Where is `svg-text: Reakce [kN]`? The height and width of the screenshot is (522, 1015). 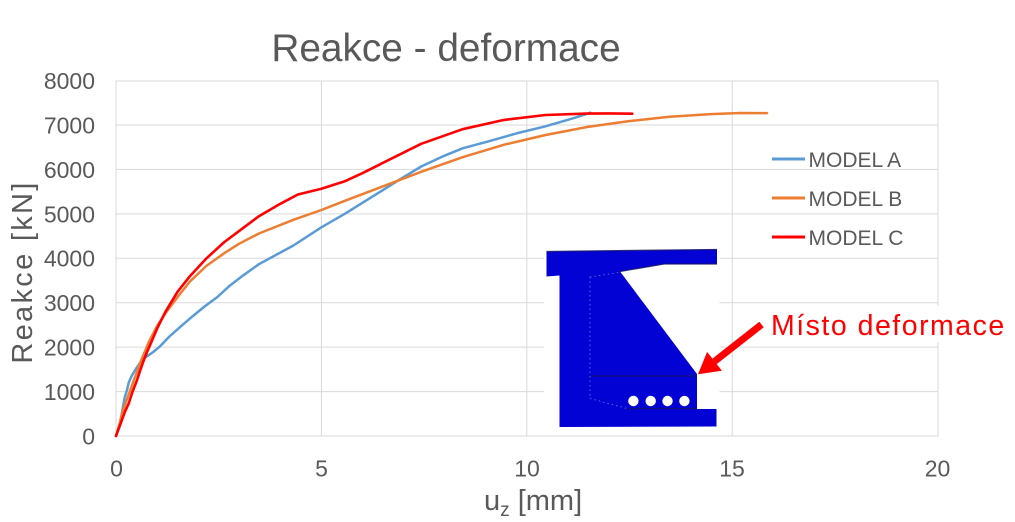
svg-text: Reakce [kN] is located at coordinates (23, 271).